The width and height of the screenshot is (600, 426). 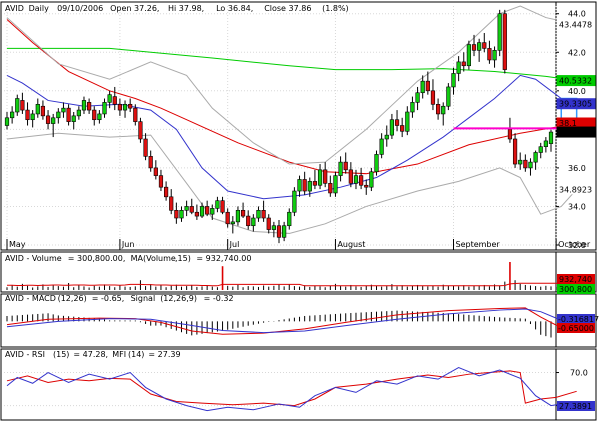 I want to click on y-tick-label: 34.0, so click(x=577, y=206).